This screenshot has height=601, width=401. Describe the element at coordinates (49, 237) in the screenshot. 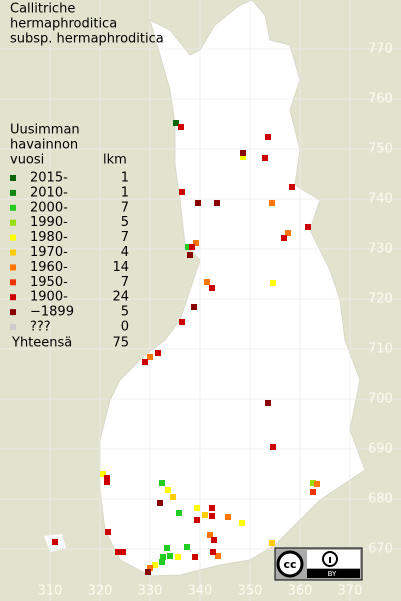

I see `legend-label: 1980-` at that location.